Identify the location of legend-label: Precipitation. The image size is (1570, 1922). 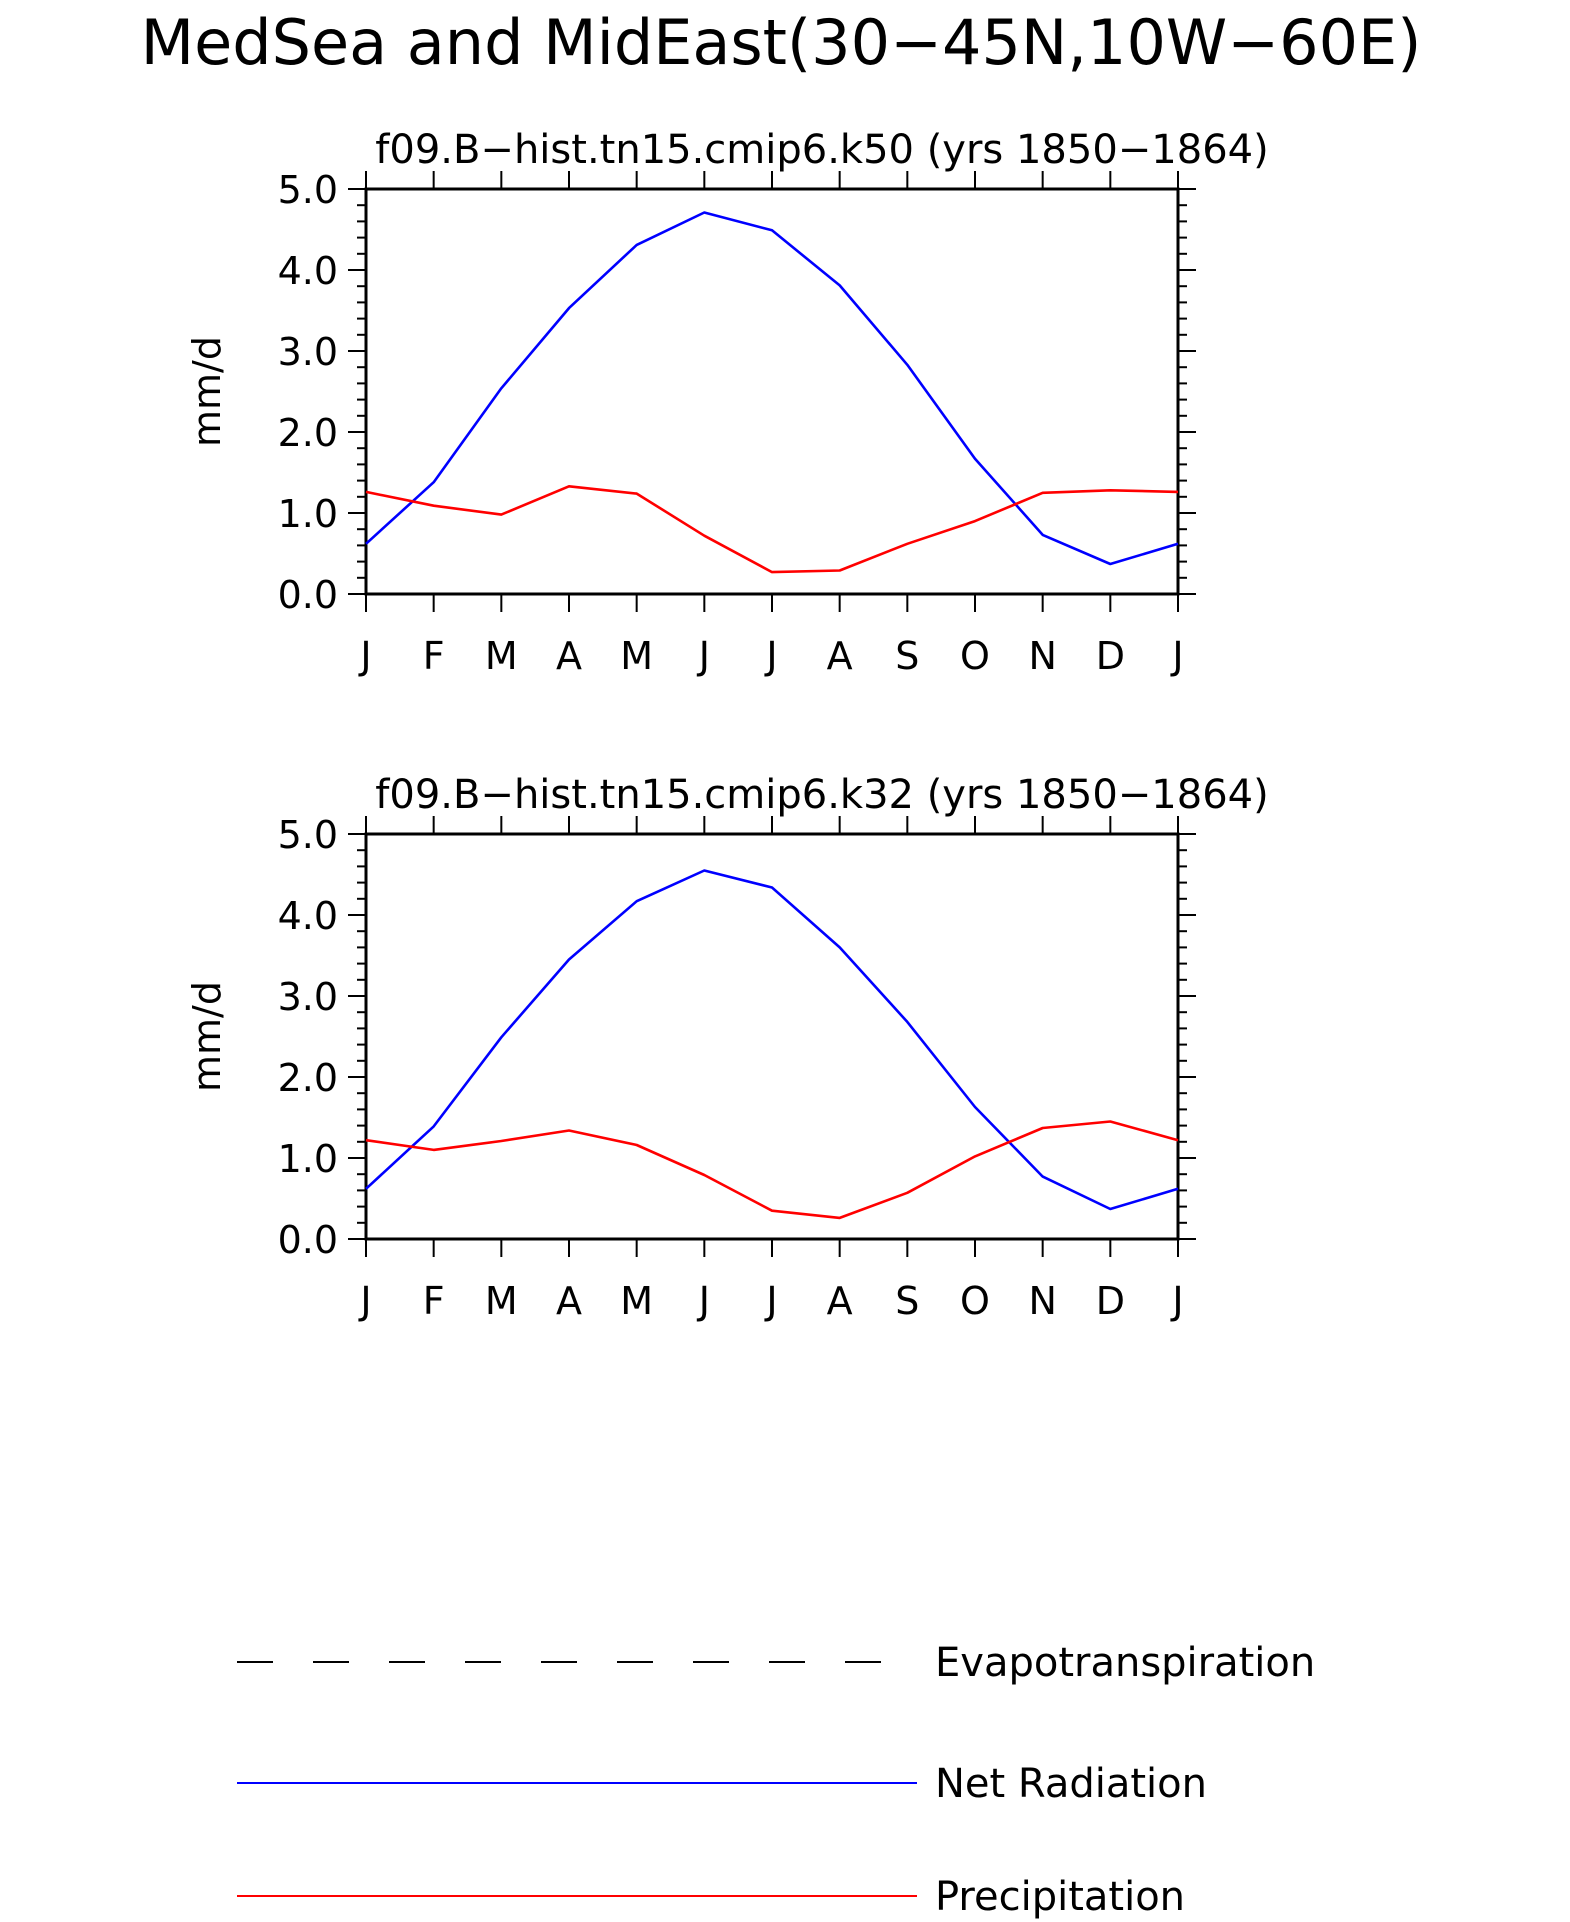
(1060, 1897).